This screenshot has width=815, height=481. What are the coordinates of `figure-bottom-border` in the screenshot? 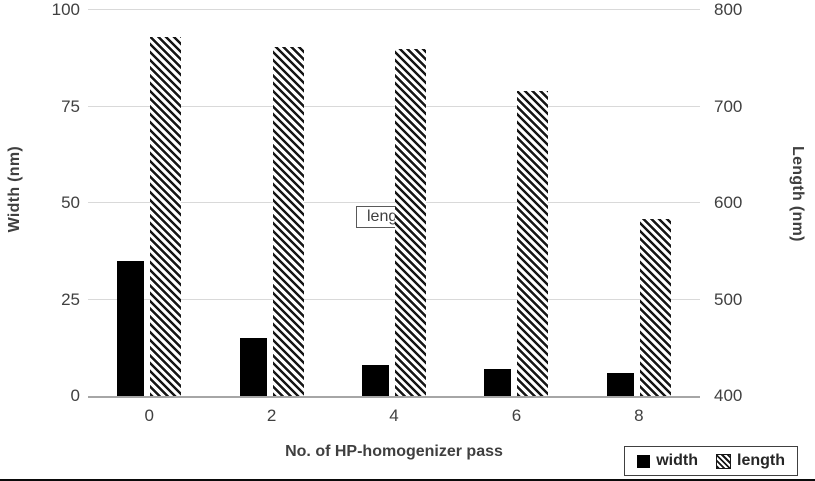 It's located at (407, 480).